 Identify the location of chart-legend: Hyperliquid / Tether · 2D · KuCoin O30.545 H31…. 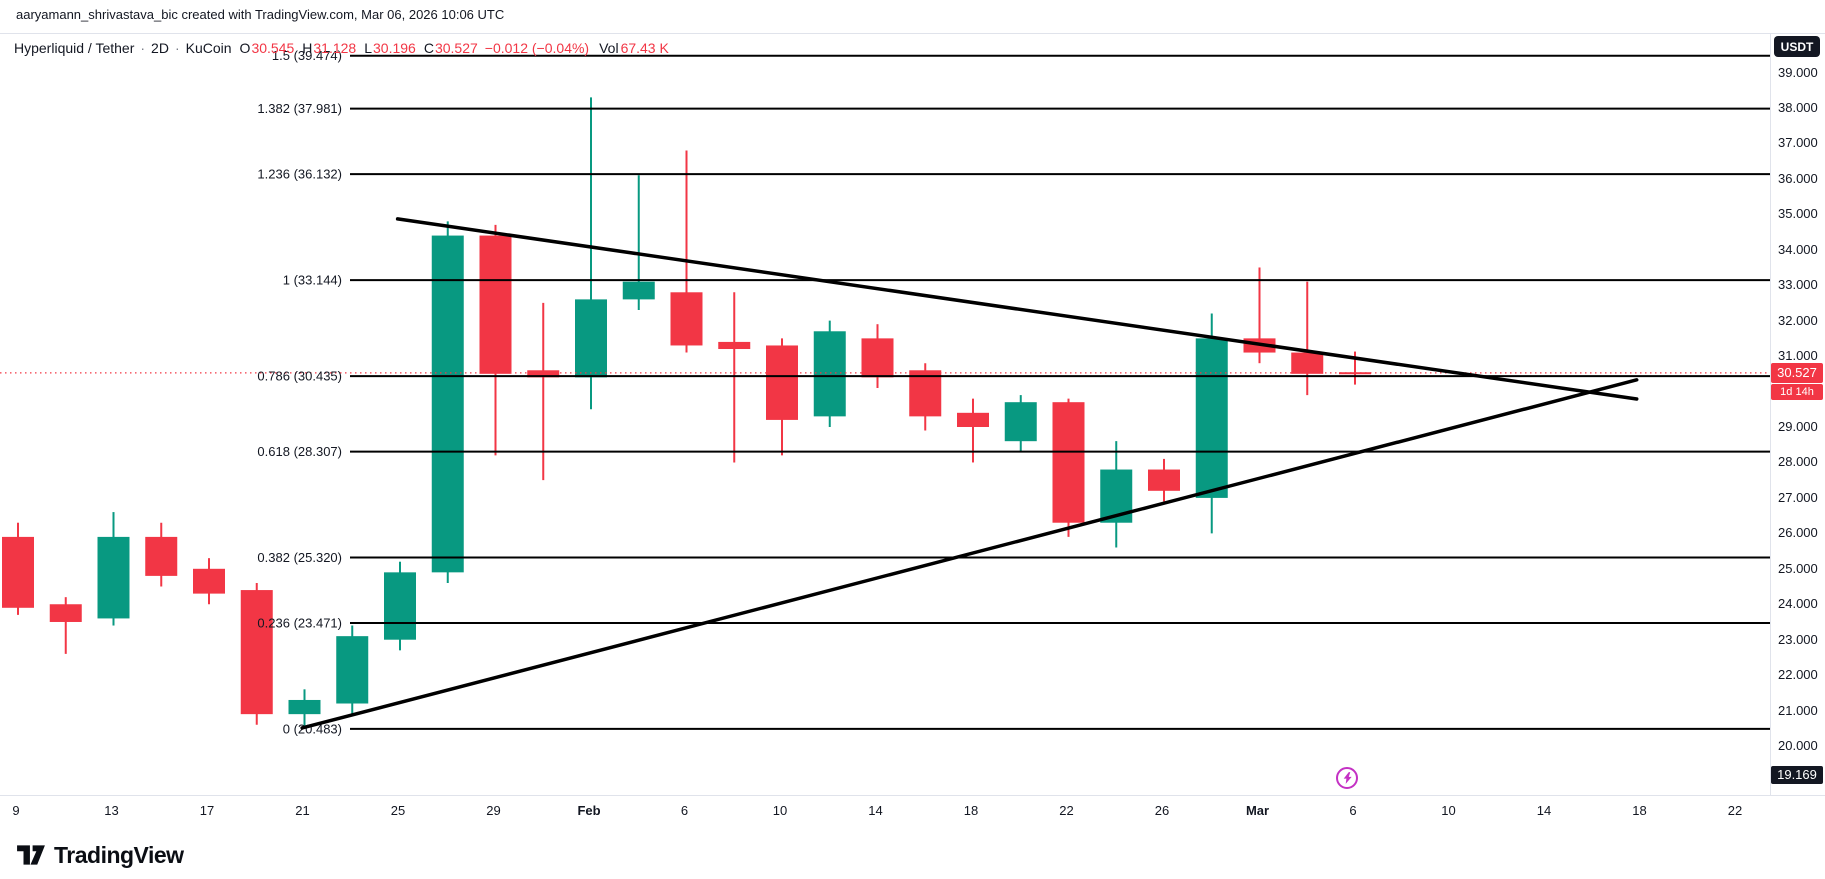
(341, 48).